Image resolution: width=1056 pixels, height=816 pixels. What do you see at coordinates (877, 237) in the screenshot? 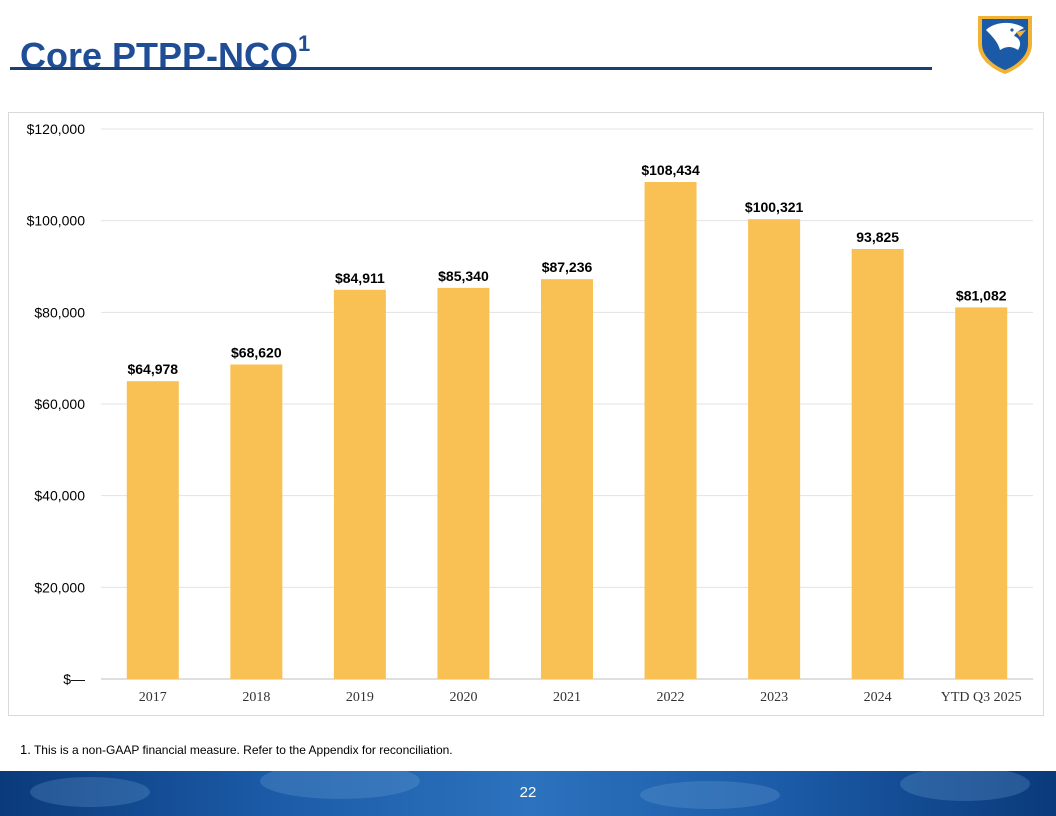
I see `data-label: 93,825` at bounding box center [877, 237].